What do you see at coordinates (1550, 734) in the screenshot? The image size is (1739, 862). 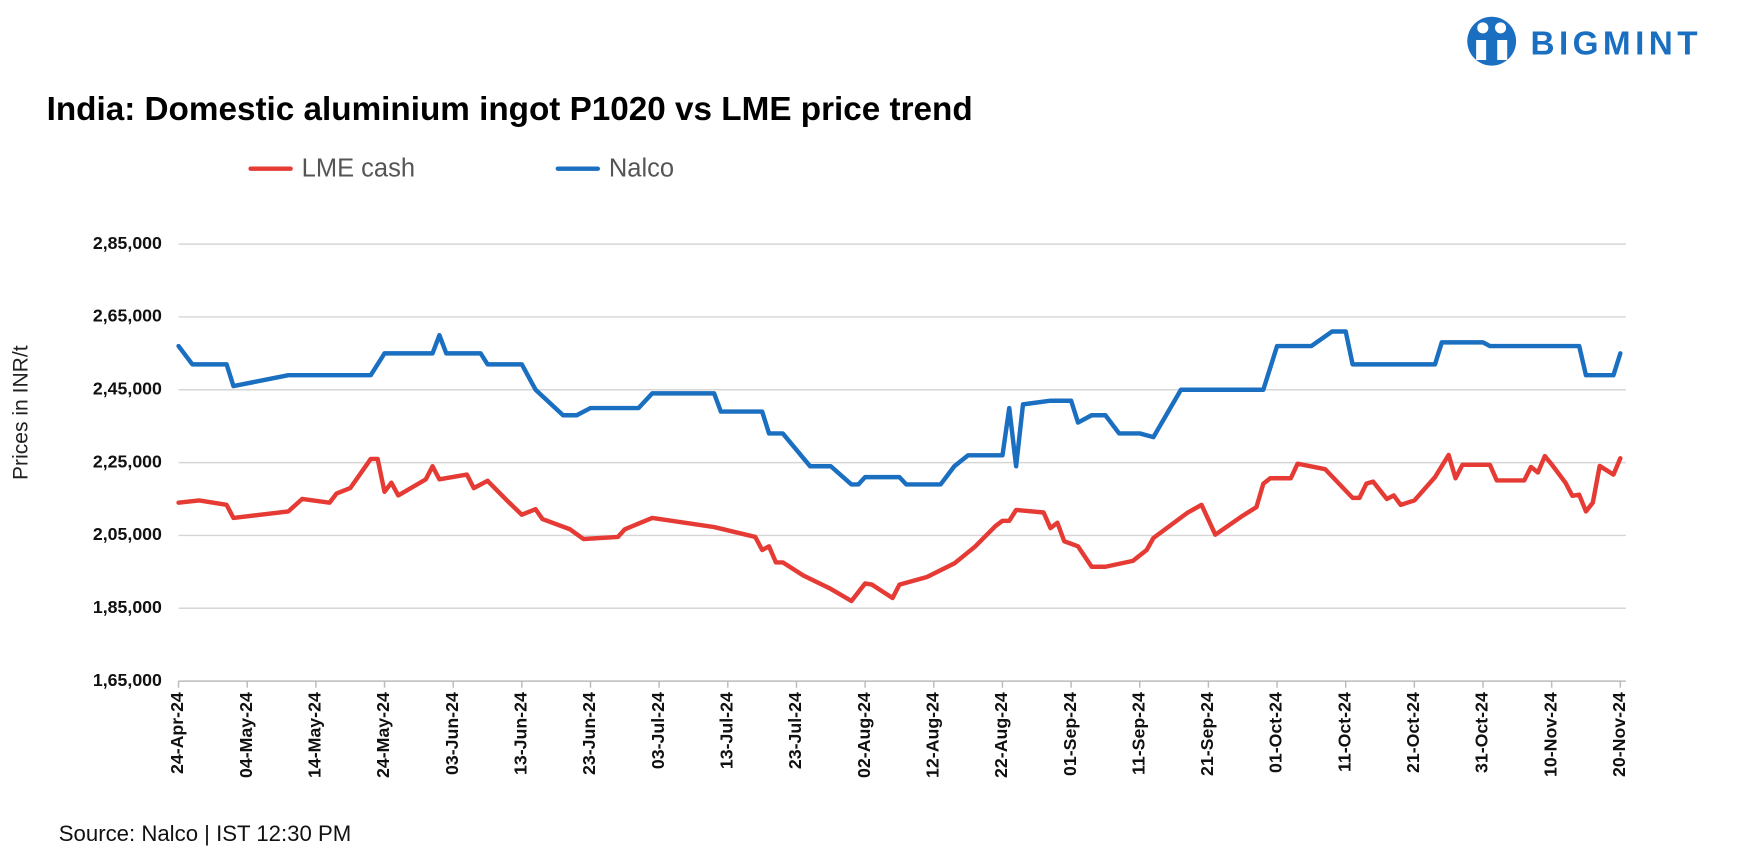 I see `x-tick-label: 10-Nov-24` at bounding box center [1550, 734].